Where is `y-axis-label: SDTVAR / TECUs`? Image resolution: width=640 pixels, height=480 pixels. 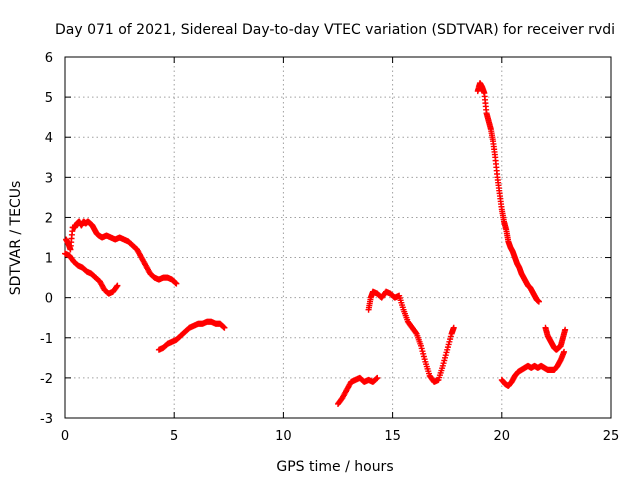 y-axis-label: SDTVAR / TECUs is located at coordinates (16, 238).